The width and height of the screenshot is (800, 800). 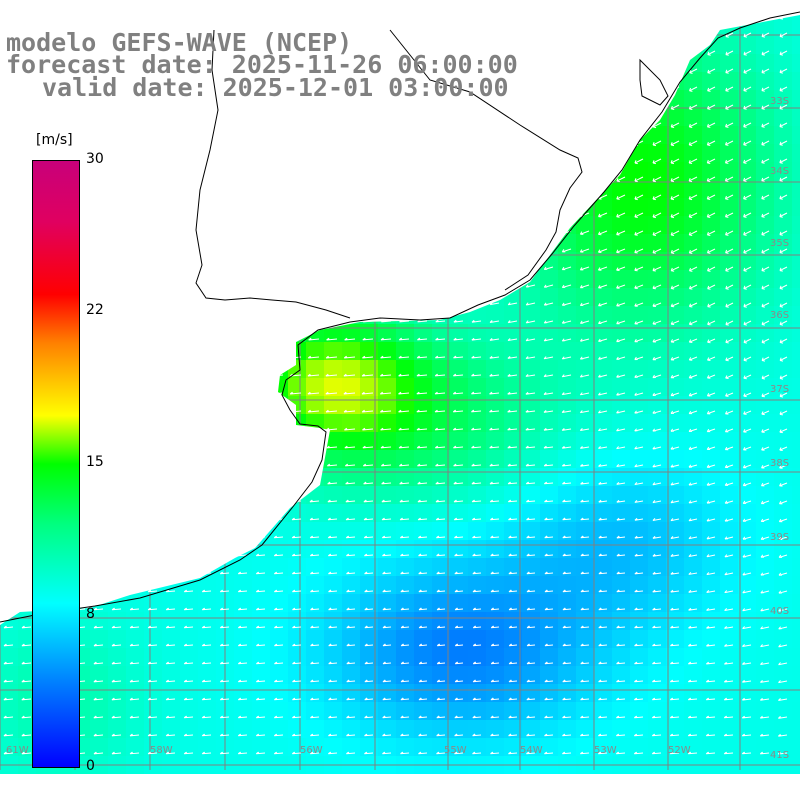 What do you see at coordinates (95, 310) in the screenshot?
I see `colorbar-tick-22: 22` at bounding box center [95, 310].